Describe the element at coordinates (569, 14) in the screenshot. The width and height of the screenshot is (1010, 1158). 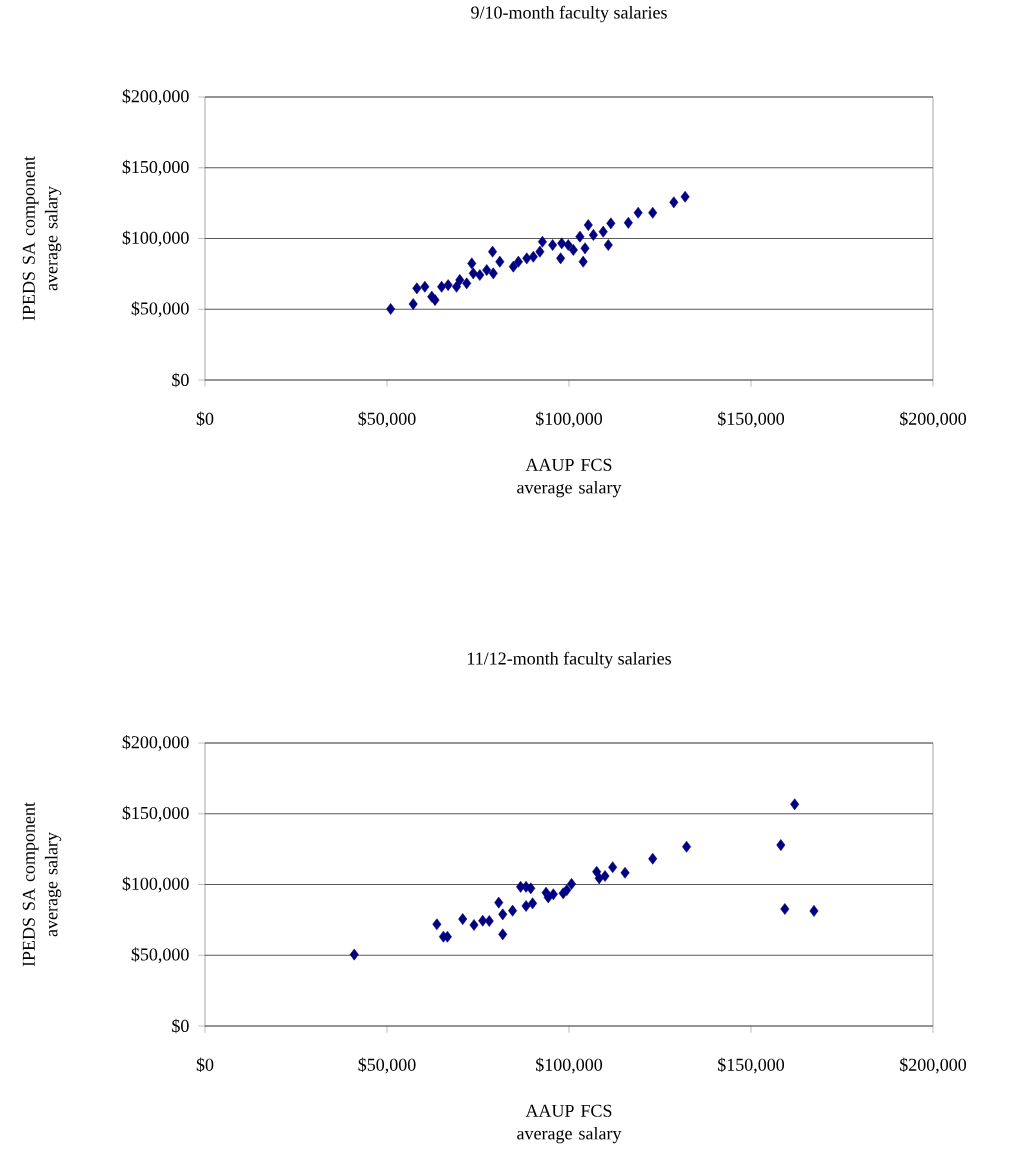
I see `chart-title: 9/10-month faculty salaries` at that location.